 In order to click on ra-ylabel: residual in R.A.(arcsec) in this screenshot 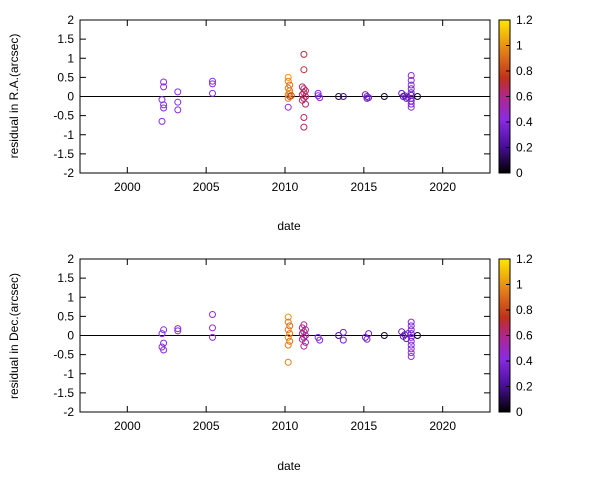, I will do `click(14, 96)`.